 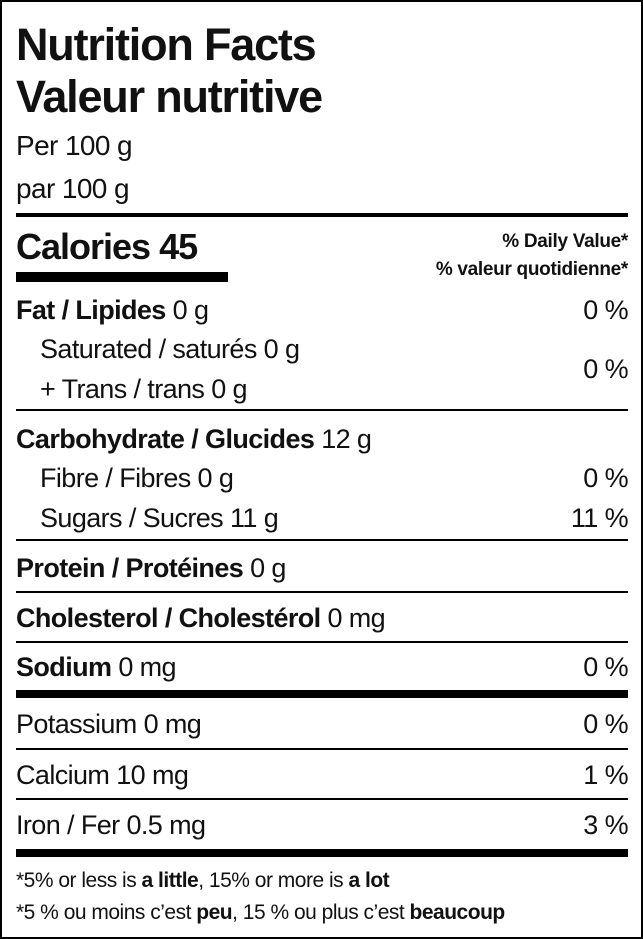 What do you see at coordinates (122, 277) in the screenshot?
I see `calories-bar` at bounding box center [122, 277].